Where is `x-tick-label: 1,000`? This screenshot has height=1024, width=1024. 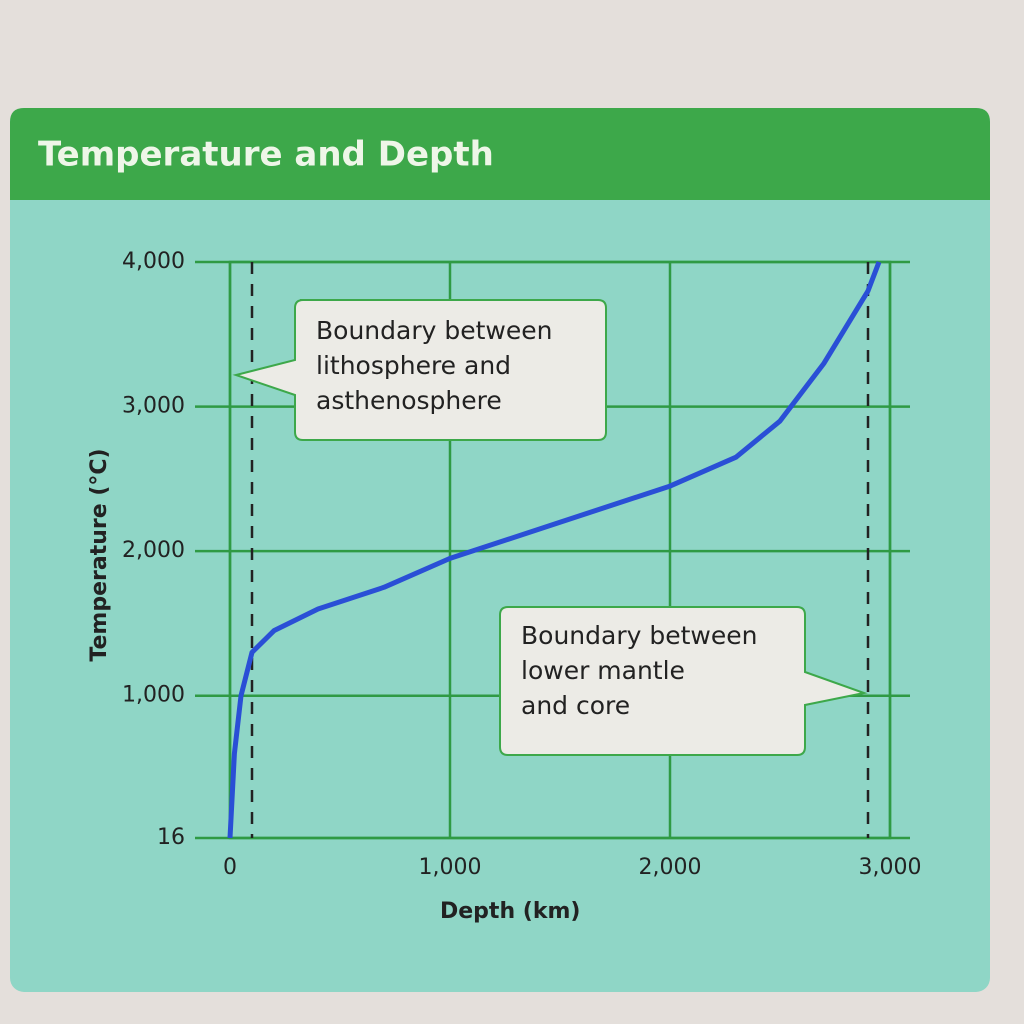
x-tick-label: 1,000 is located at coordinates (450, 867).